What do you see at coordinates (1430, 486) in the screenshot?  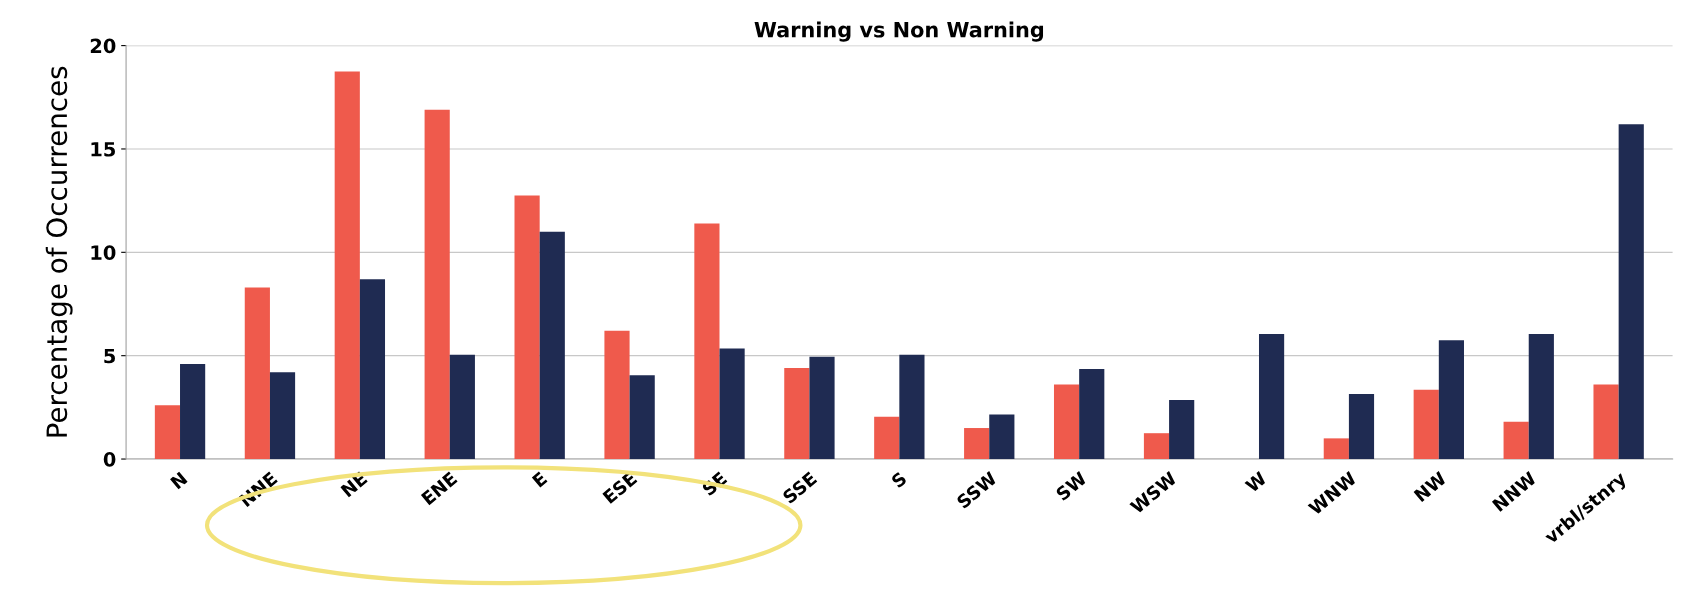 I see `x-tick-label: NW` at bounding box center [1430, 486].